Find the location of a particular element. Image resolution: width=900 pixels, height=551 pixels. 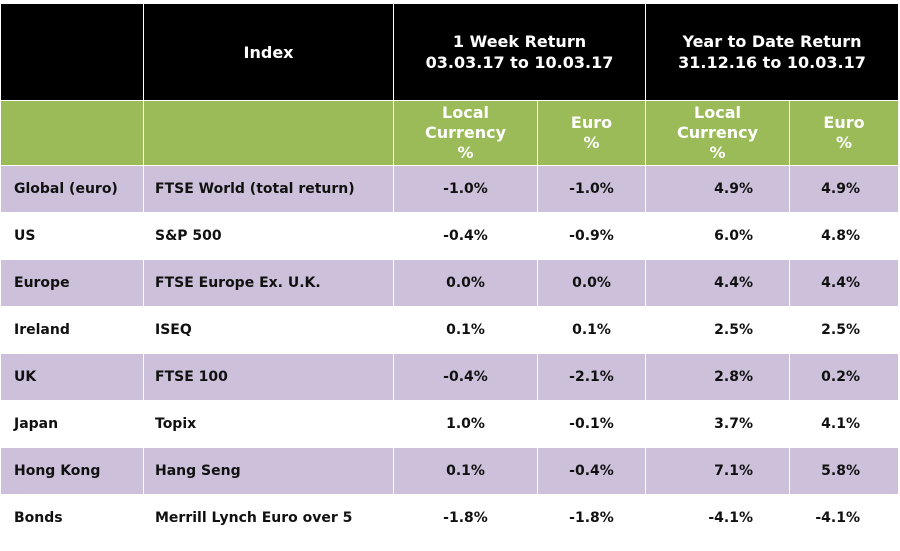

region-cell: Hong Kong is located at coordinates (72, 471).